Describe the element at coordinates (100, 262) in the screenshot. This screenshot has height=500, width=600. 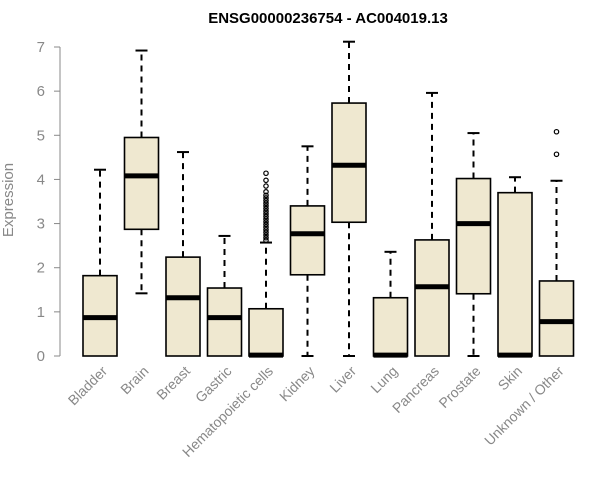
I see `box-bladder` at that location.